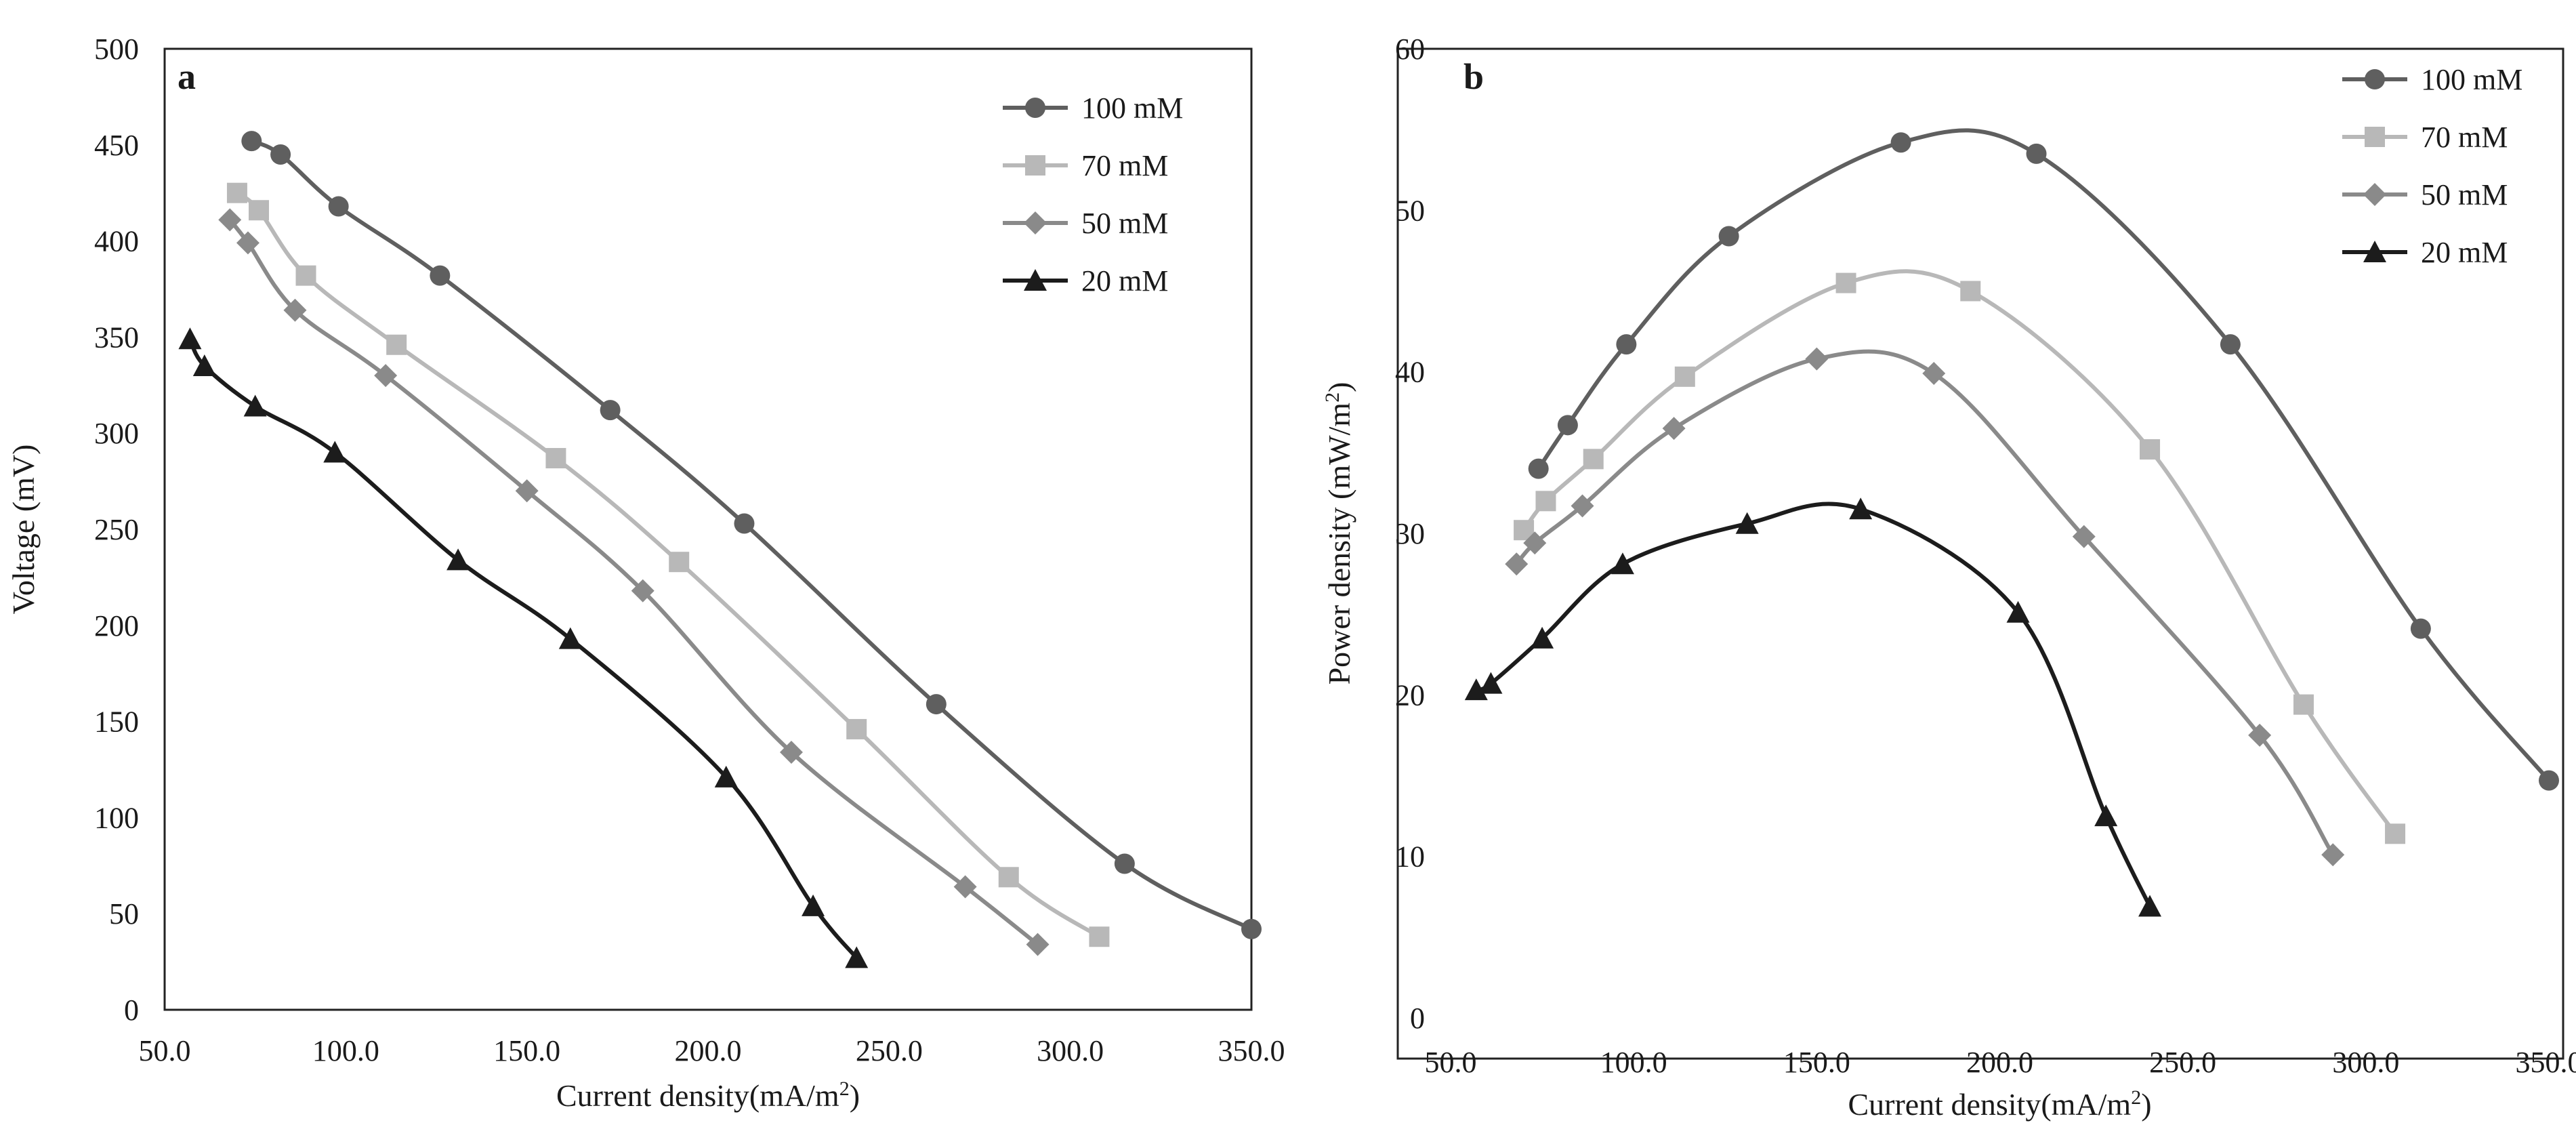 The image size is (2576, 1146). I want to click on series-20-mm, so click(1813, 707).